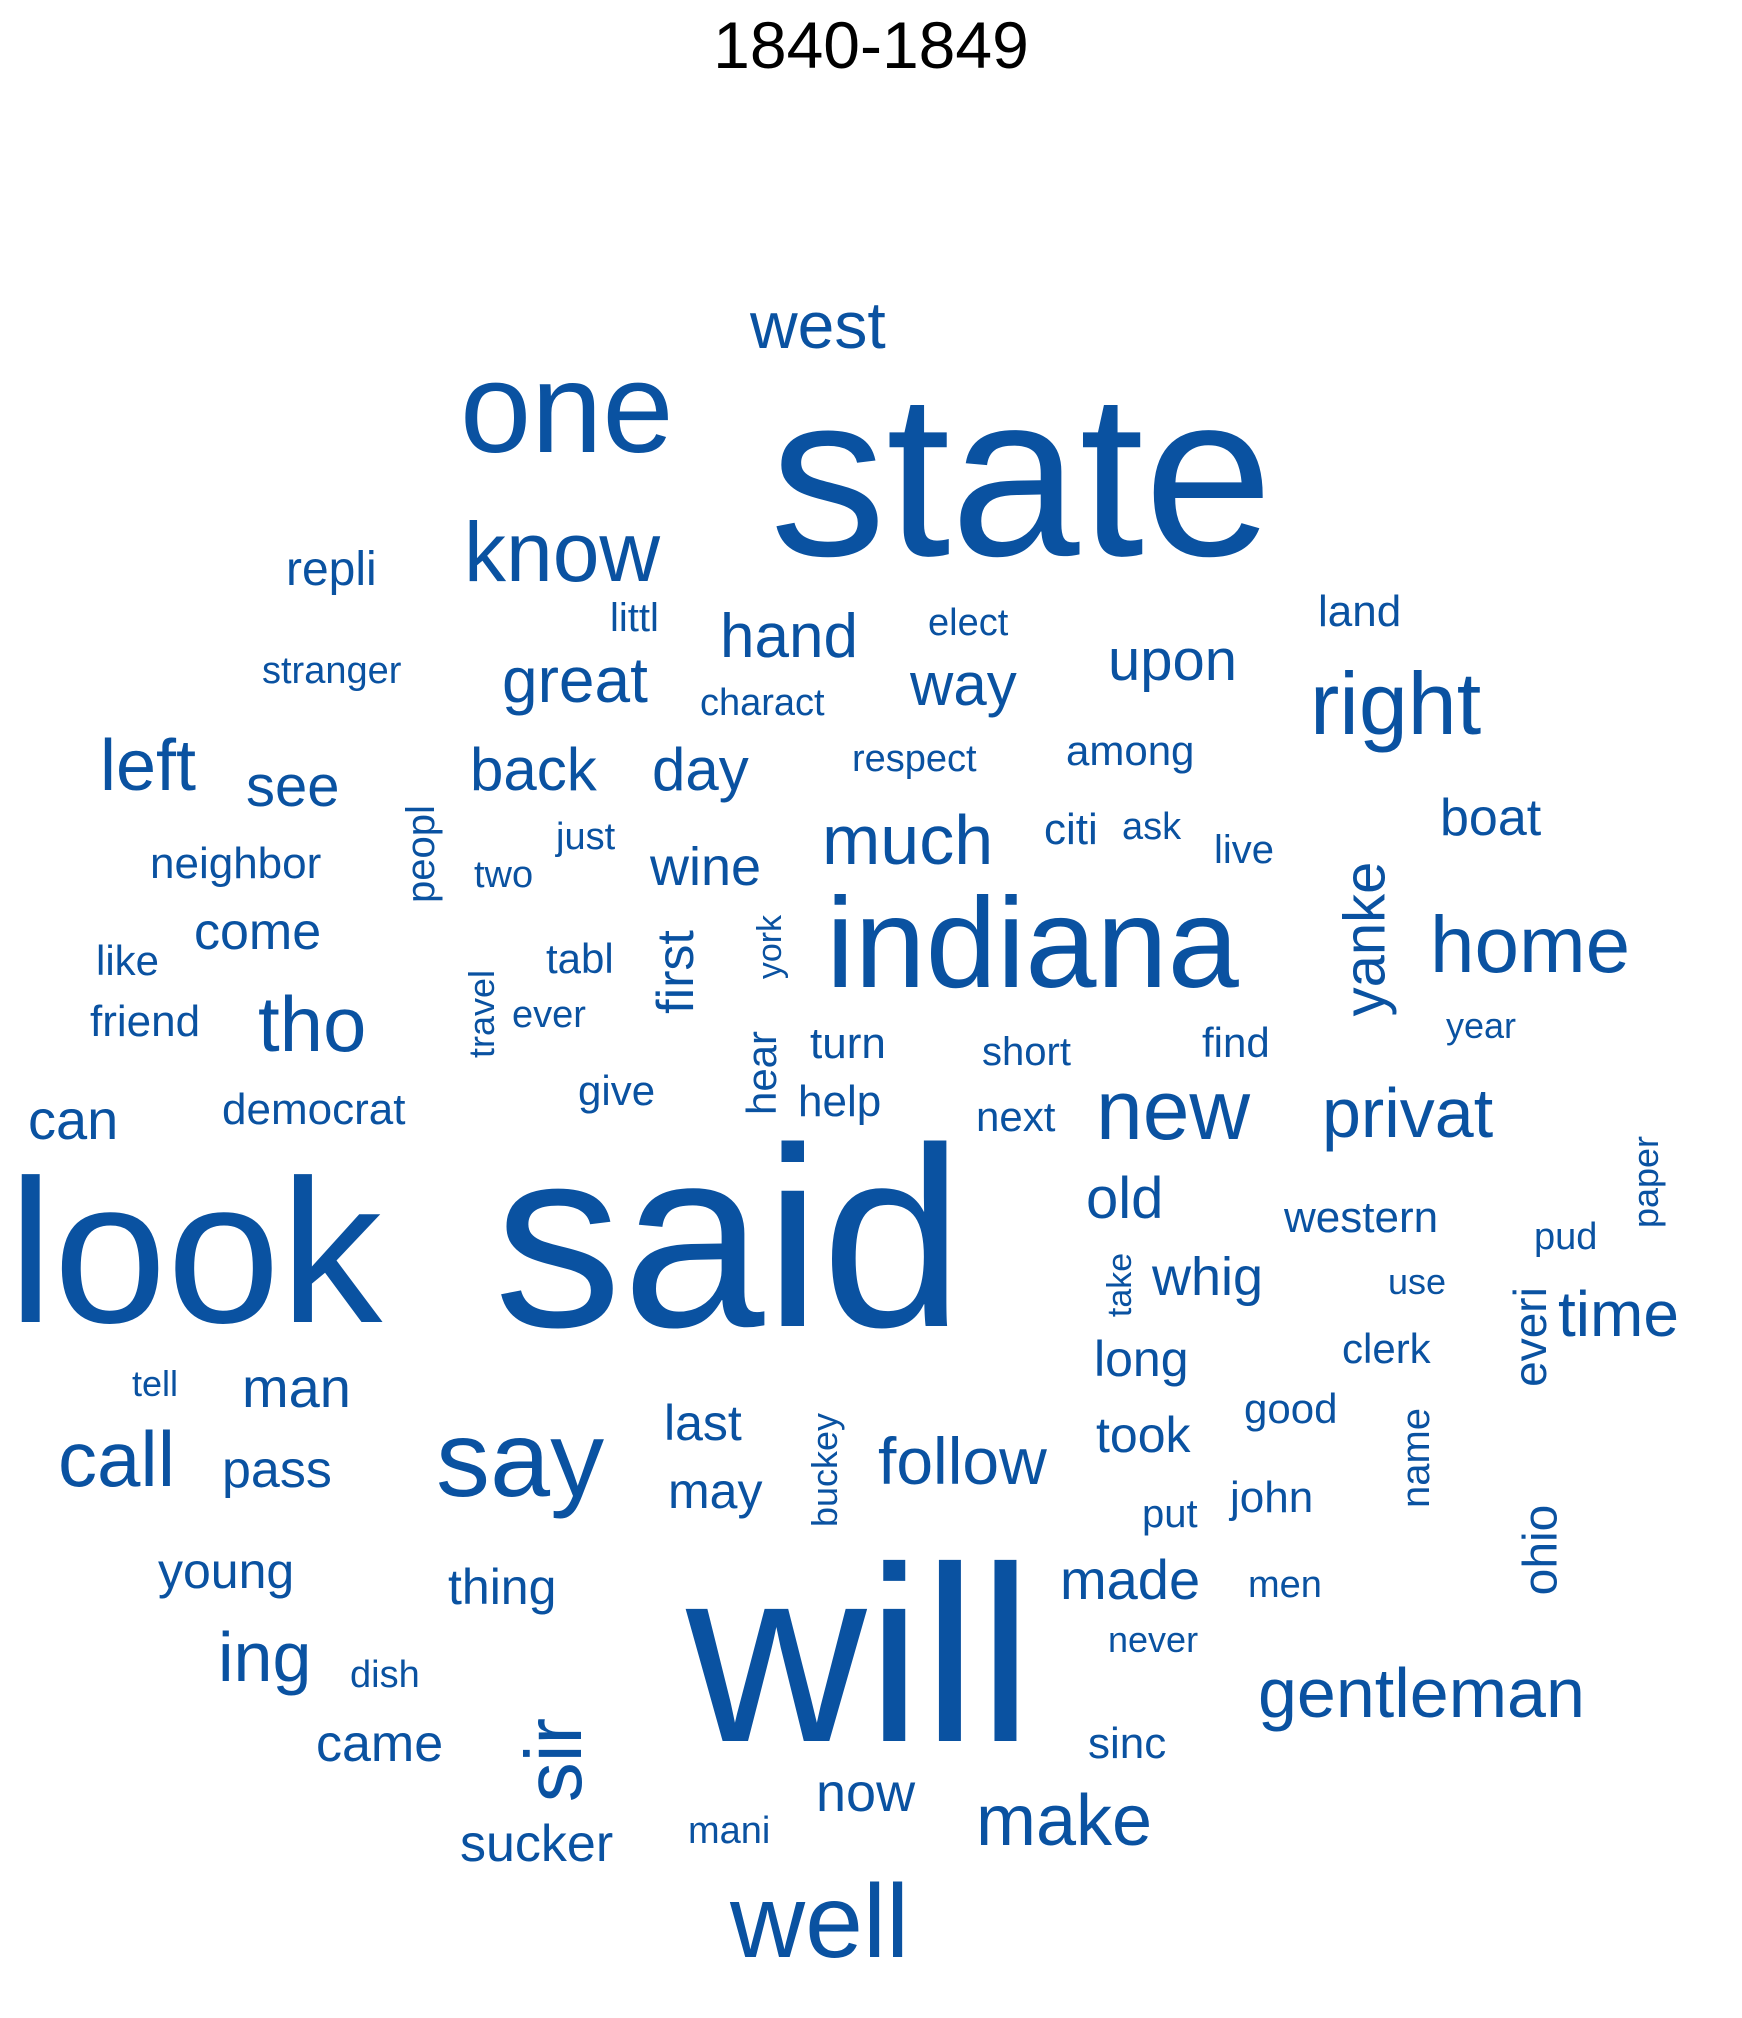  What do you see at coordinates (820, 1922) in the screenshot?
I see `word: well` at bounding box center [820, 1922].